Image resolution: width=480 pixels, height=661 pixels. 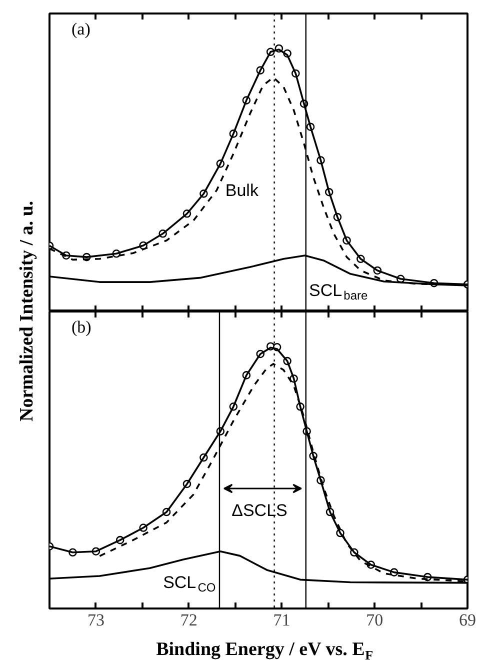 I want to click on x-tick-label: 70, so click(x=375, y=620).